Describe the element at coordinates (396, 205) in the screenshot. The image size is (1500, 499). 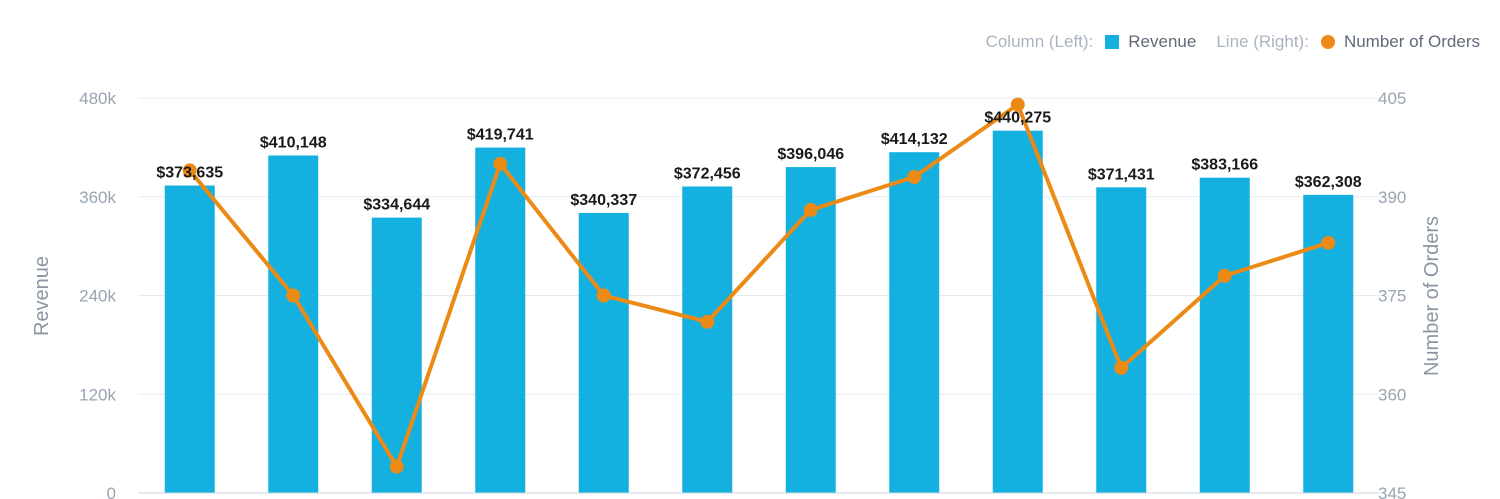
I see `revenue-data-label: $334,644` at that location.